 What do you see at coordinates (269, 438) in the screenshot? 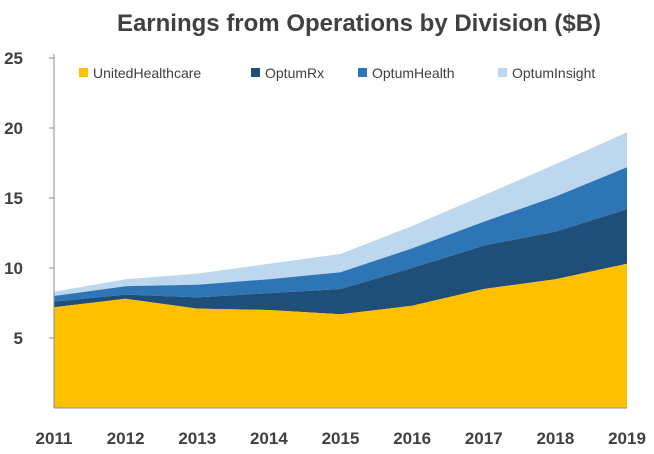
I see `x-tick-label: 2014` at bounding box center [269, 438].